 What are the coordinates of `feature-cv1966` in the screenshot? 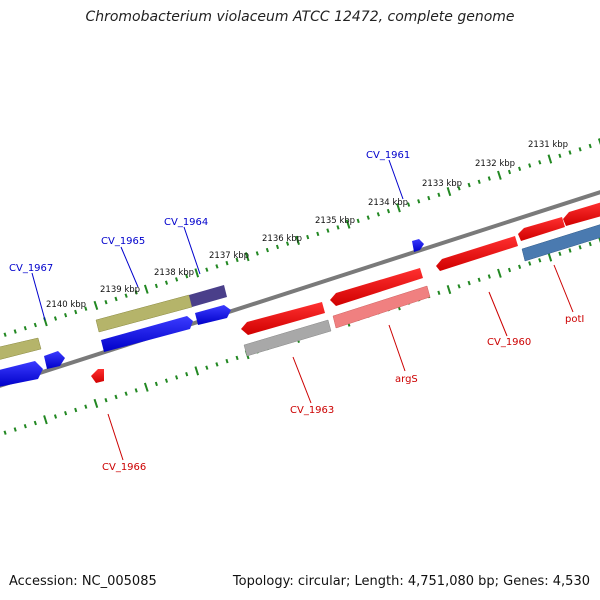 It's located at (97, 376).